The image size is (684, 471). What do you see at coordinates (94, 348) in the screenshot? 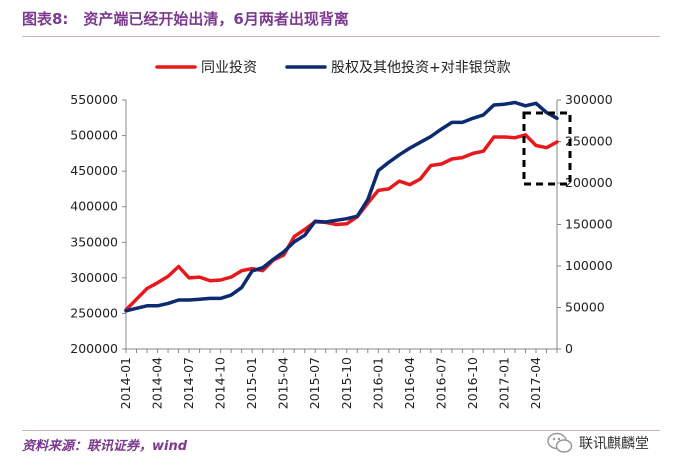
I see `left-tick-label: 200000` at bounding box center [94, 348].